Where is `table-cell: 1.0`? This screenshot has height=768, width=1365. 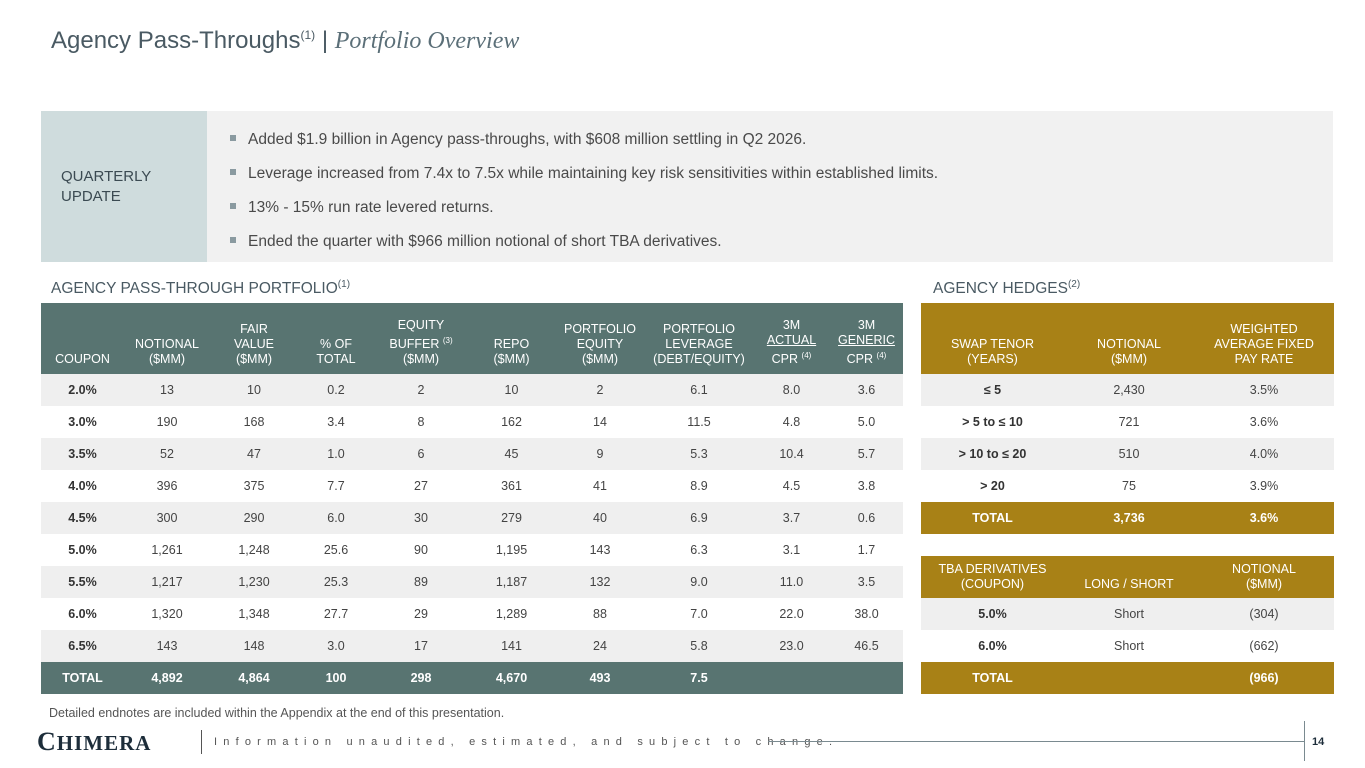
table-cell: 1.0 is located at coordinates (336, 454).